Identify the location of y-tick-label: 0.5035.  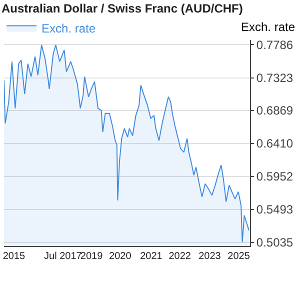
(275, 243).